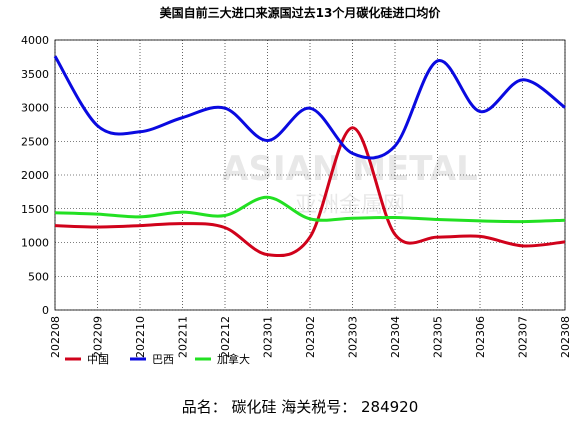  What do you see at coordinates (395, 337) in the screenshot?
I see `x-tick-label: 202304` at bounding box center [395, 337].